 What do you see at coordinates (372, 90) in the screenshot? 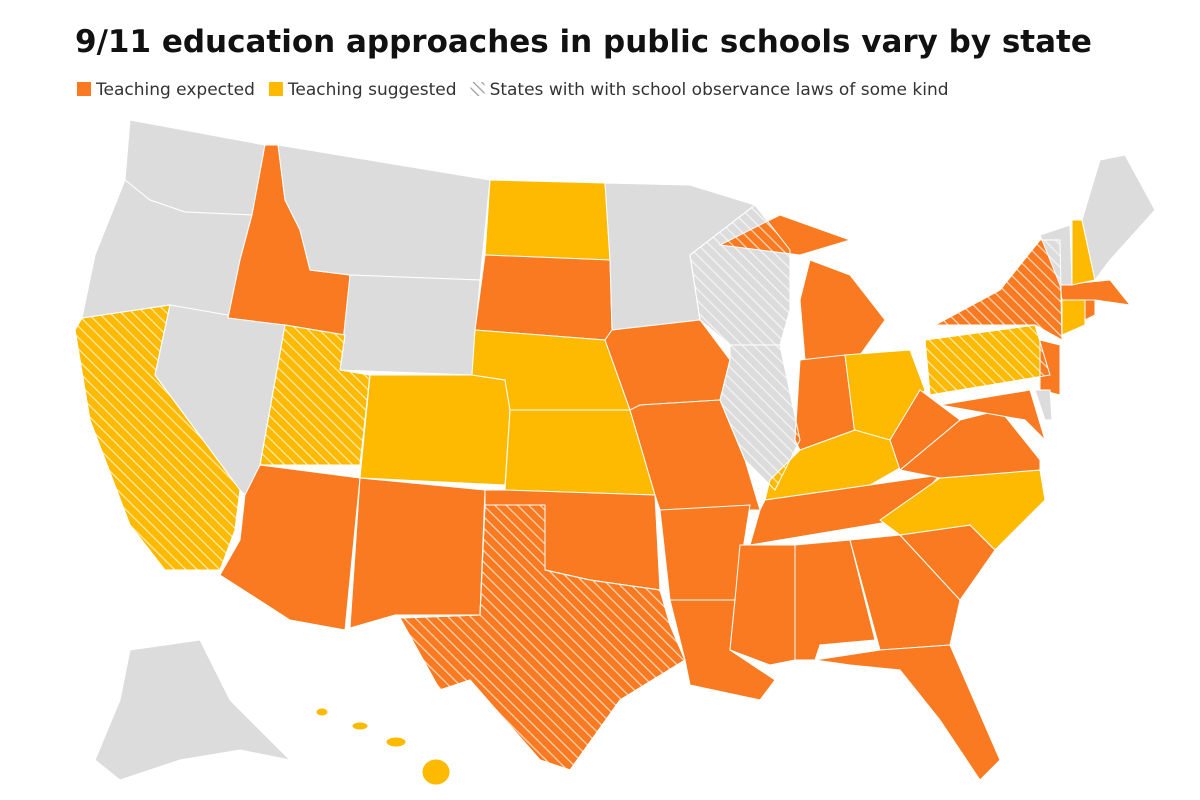
I see `legend-label: Teaching suggested` at bounding box center [372, 90].